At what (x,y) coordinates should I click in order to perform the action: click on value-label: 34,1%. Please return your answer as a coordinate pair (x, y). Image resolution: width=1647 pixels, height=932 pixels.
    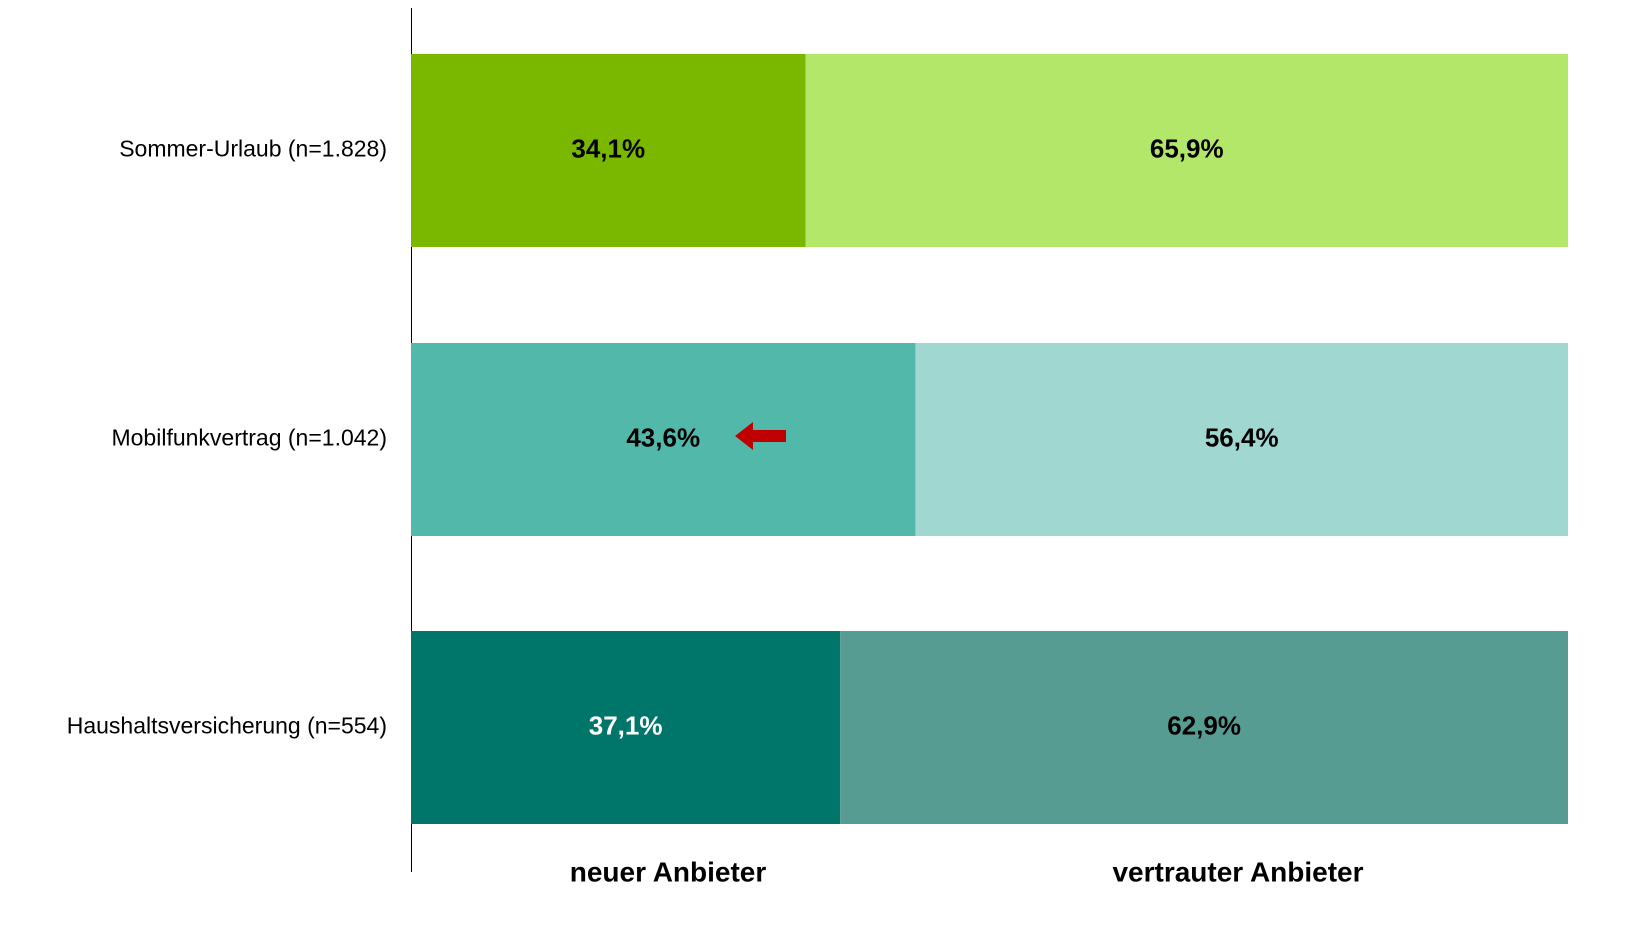
    Looking at the image, I should click on (608, 148).